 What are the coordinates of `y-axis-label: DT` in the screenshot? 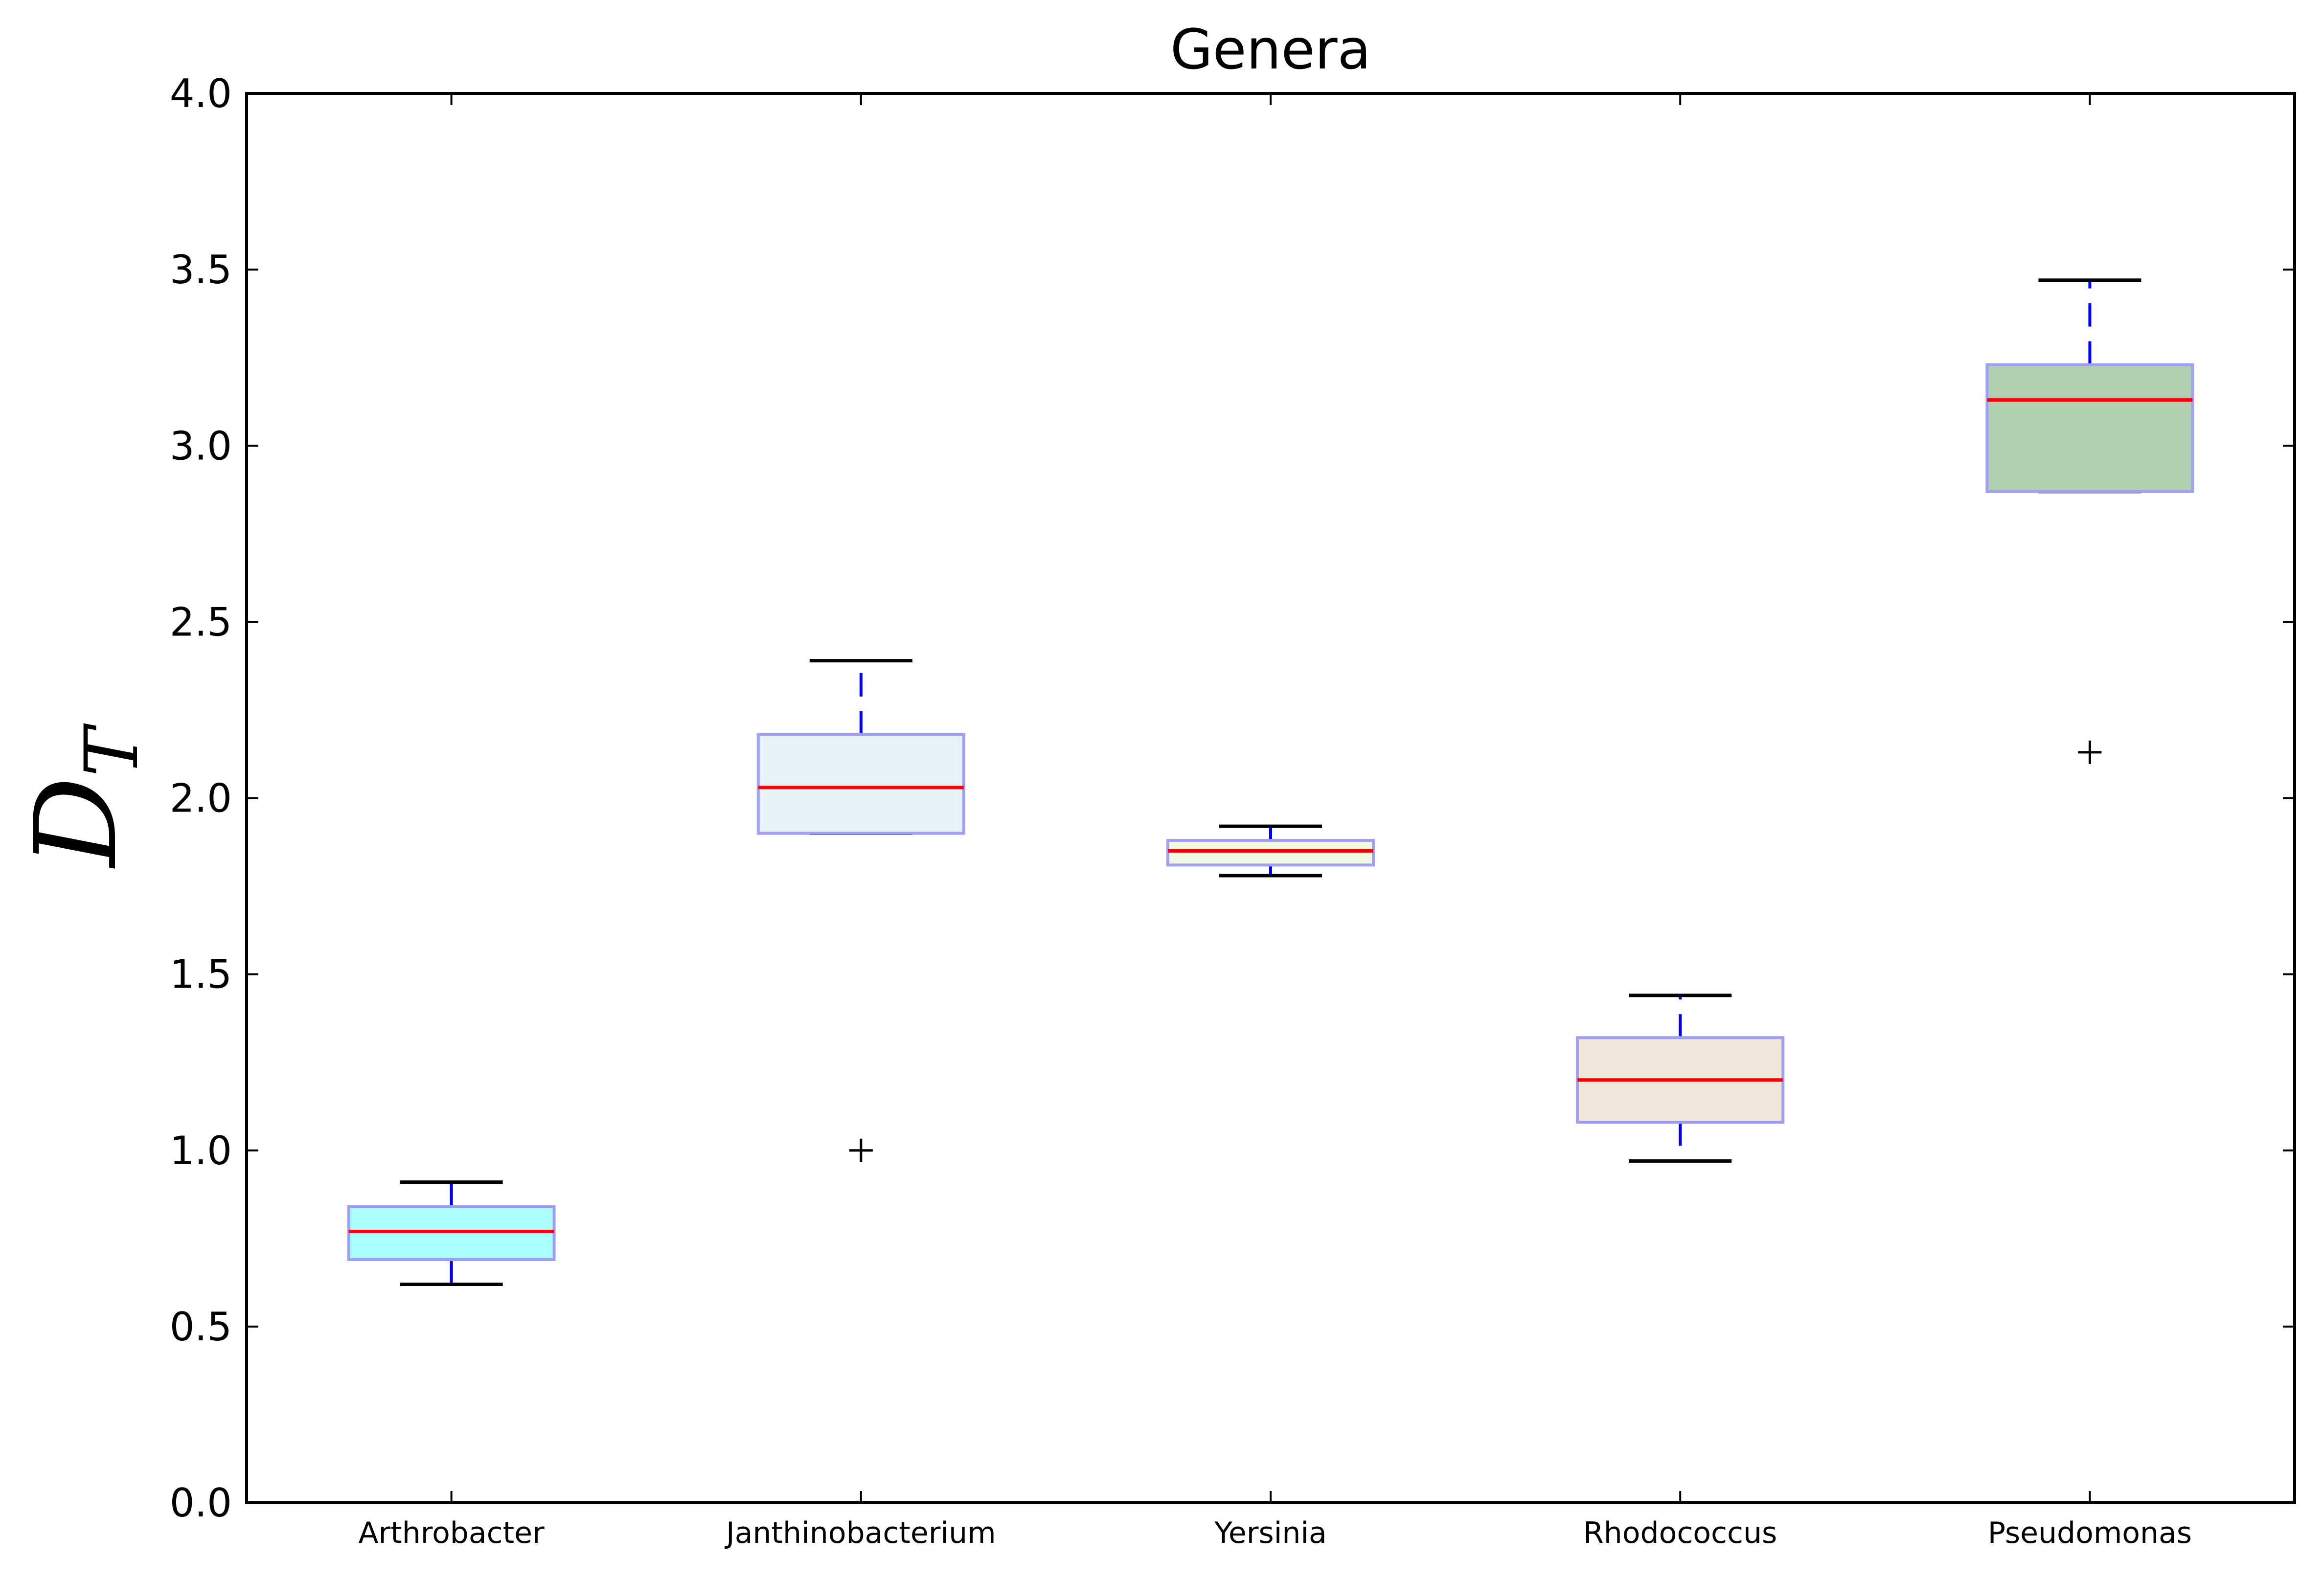 It's located at (83, 796).